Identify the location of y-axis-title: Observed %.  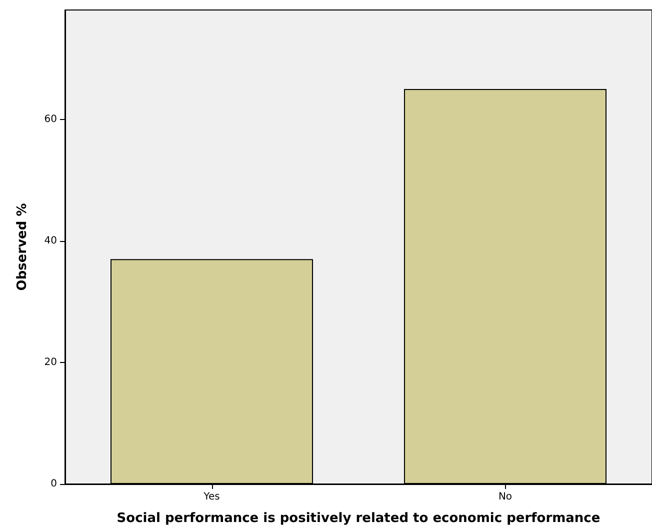
(22, 247).